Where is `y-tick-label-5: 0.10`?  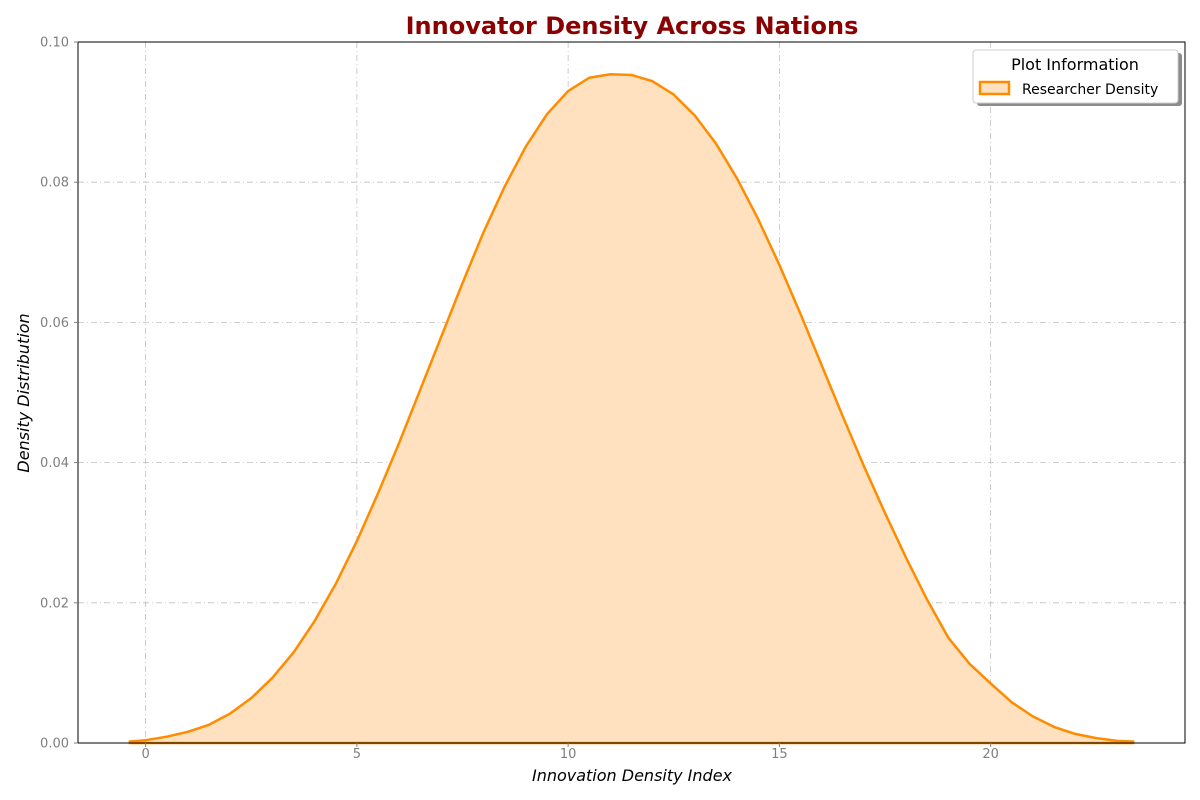
y-tick-label-5: 0.10 is located at coordinates (54, 43).